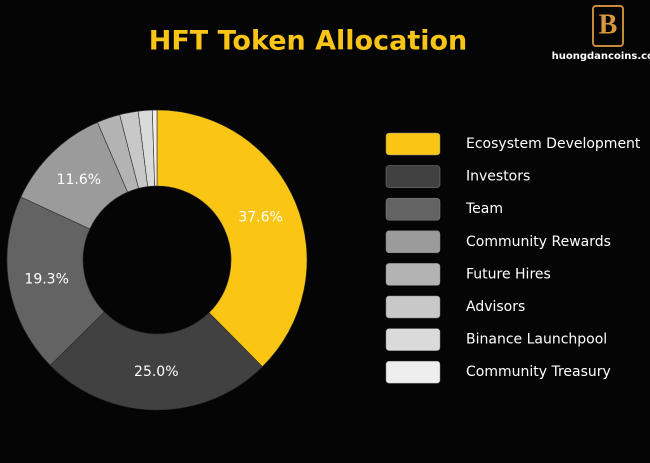  I want to click on logo-letter: B, so click(608, 24).